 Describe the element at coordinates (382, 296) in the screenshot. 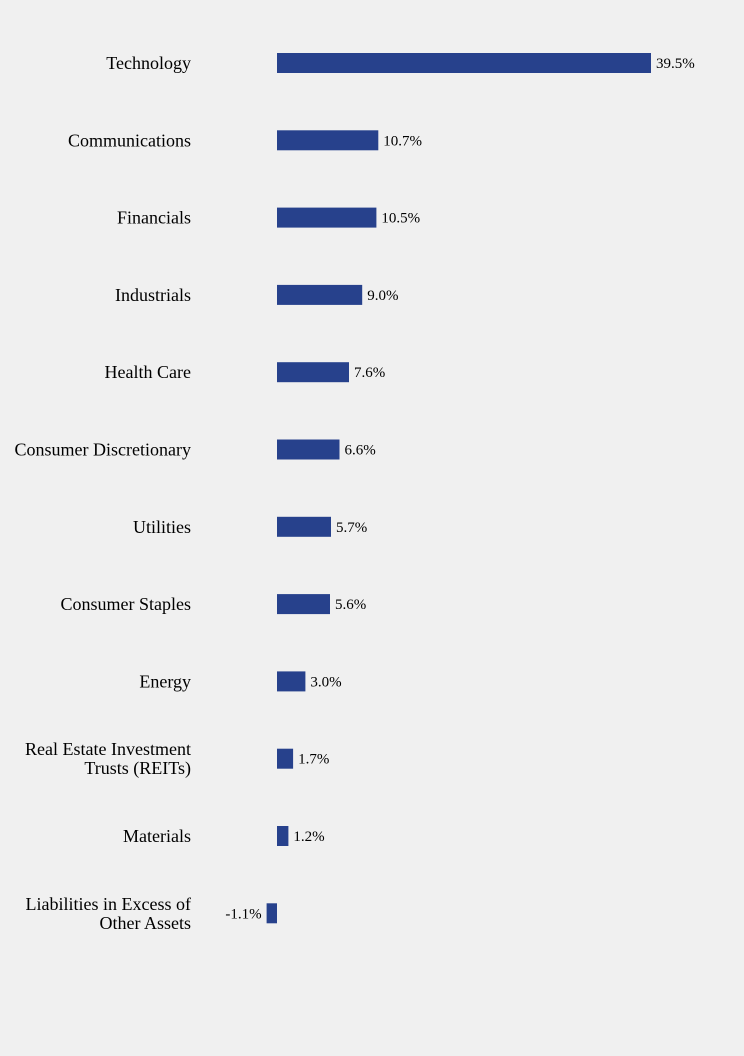

I see `value-label-industrials: 9.0%` at that location.